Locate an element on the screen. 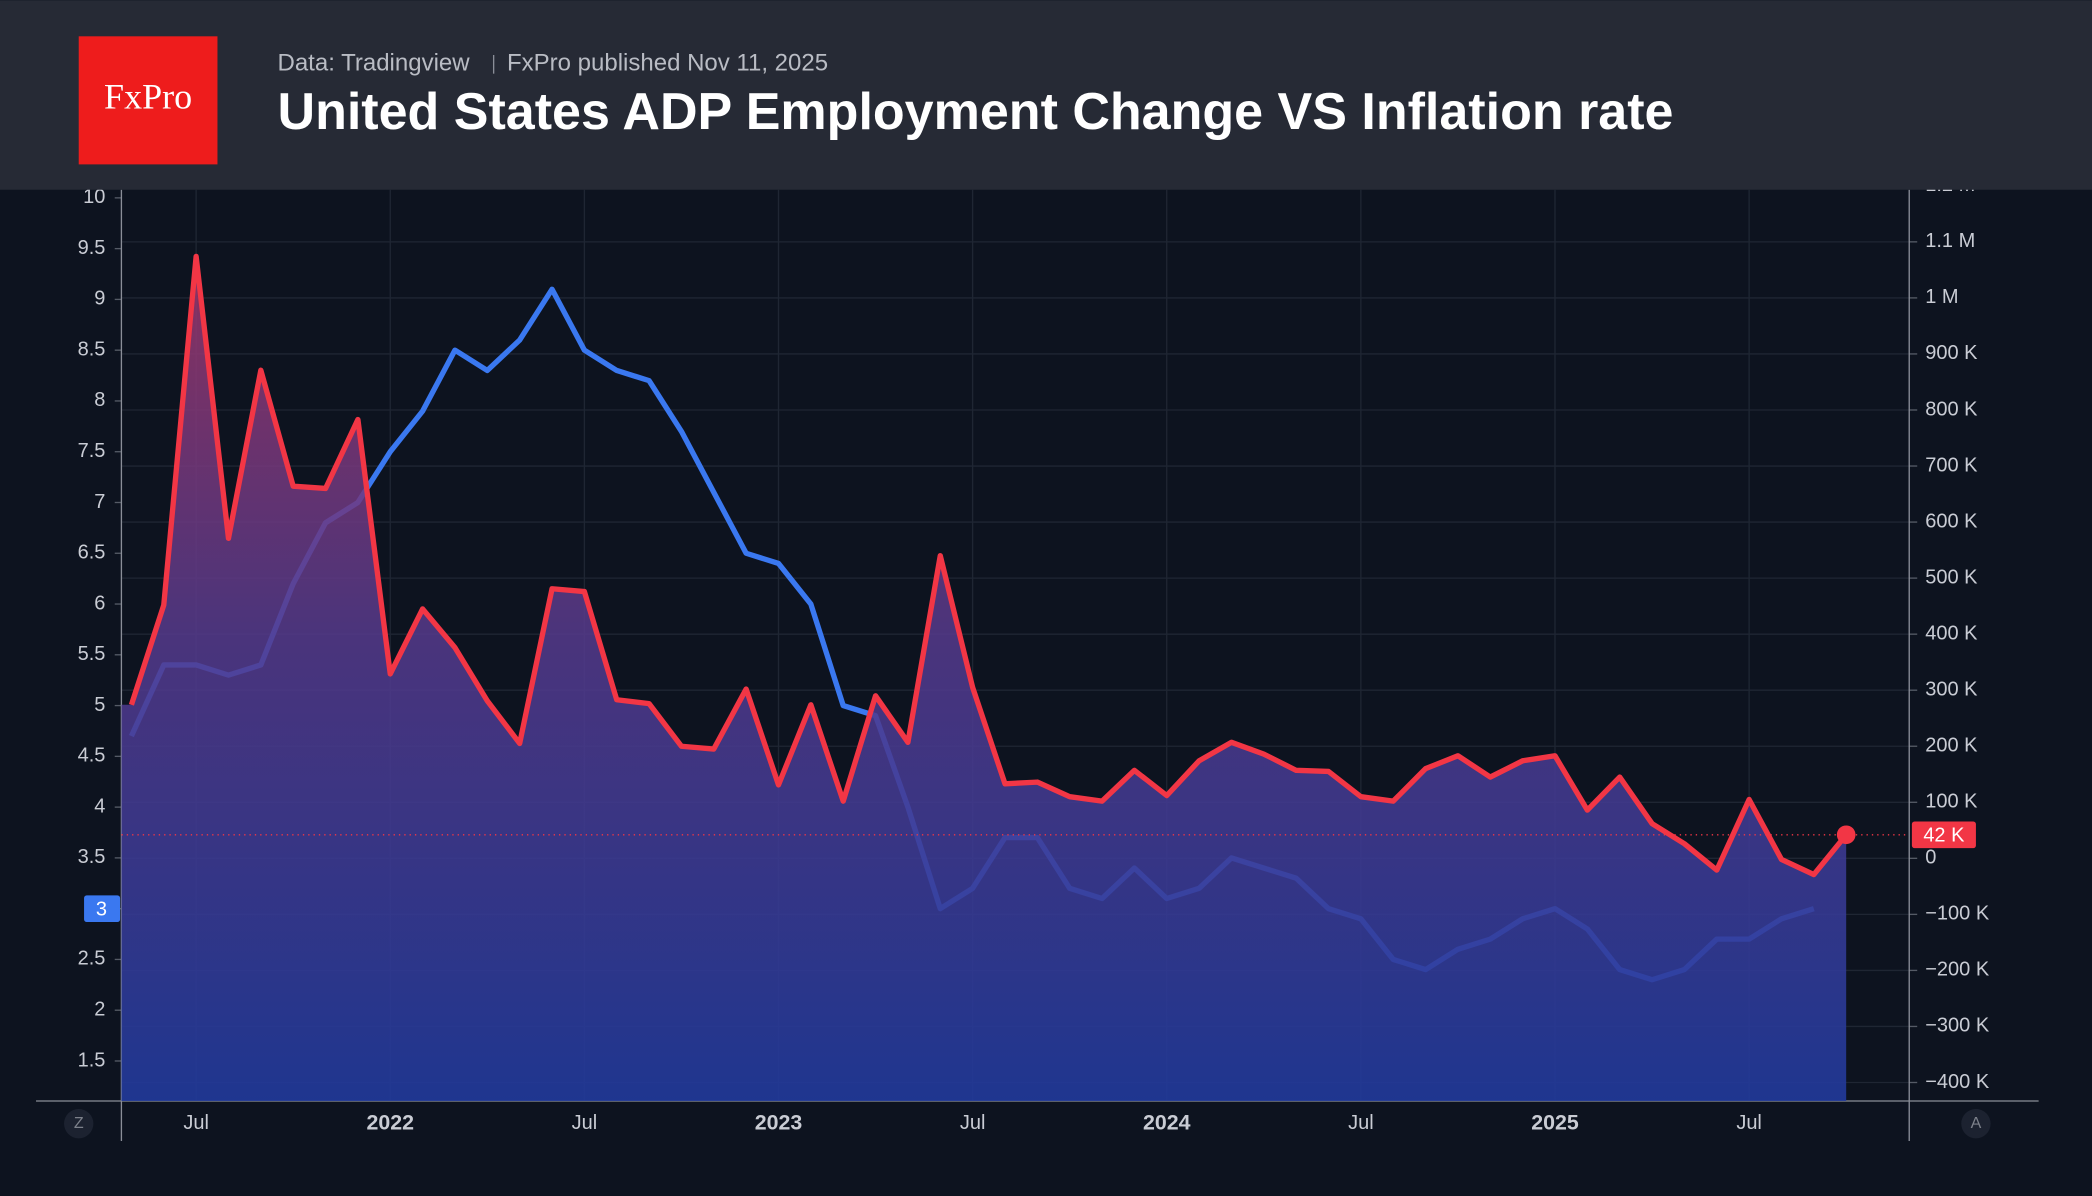  control-label: A is located at coordinates (1976, 1123).